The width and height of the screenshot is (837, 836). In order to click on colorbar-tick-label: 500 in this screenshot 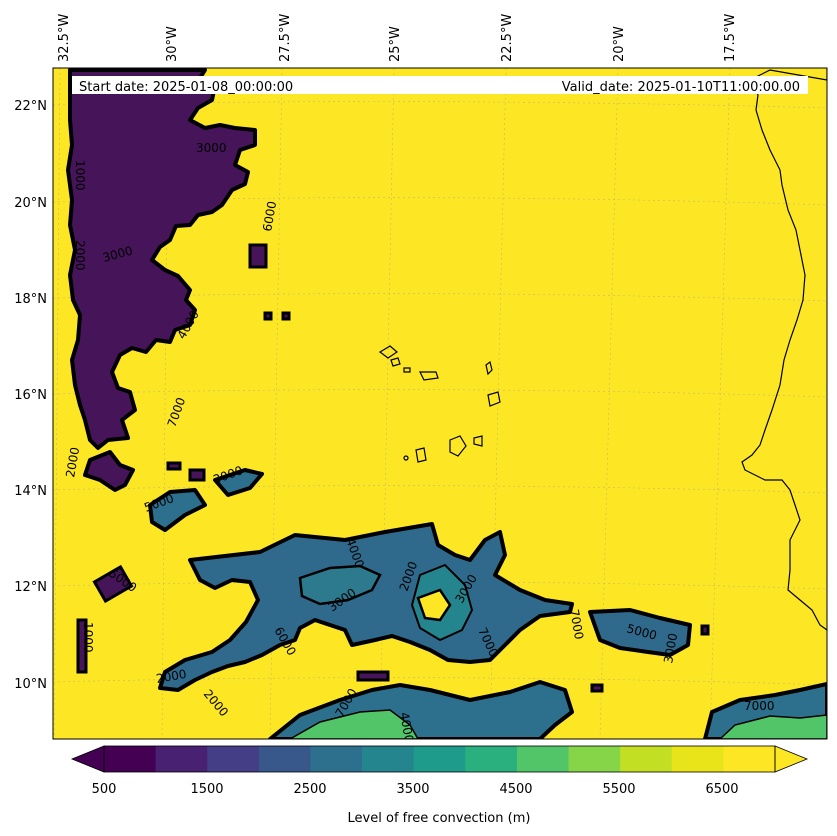, I will do `click(104, 789)`.